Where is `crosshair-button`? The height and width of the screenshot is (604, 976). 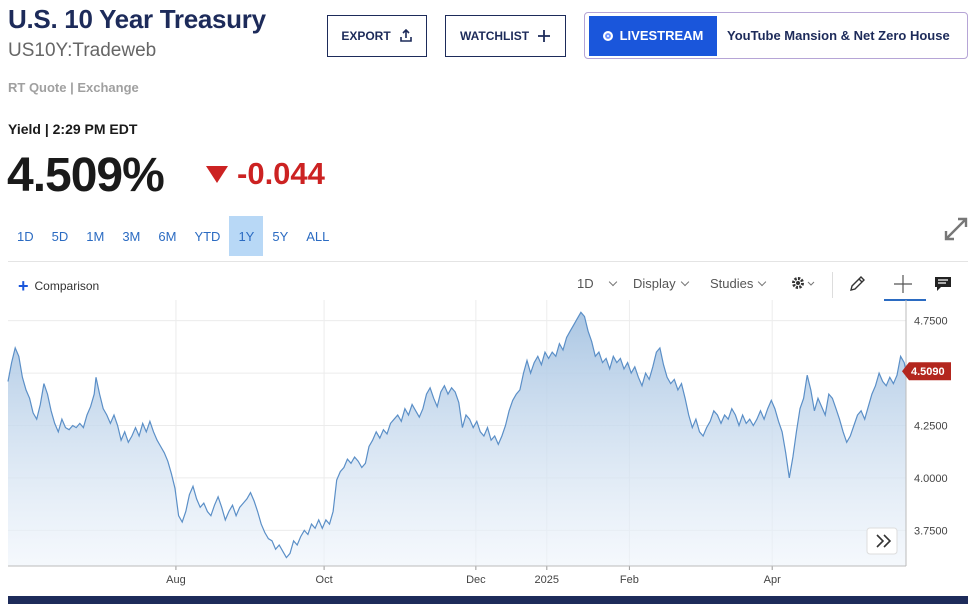
crosshair-button is located at coordinates (903, 284).